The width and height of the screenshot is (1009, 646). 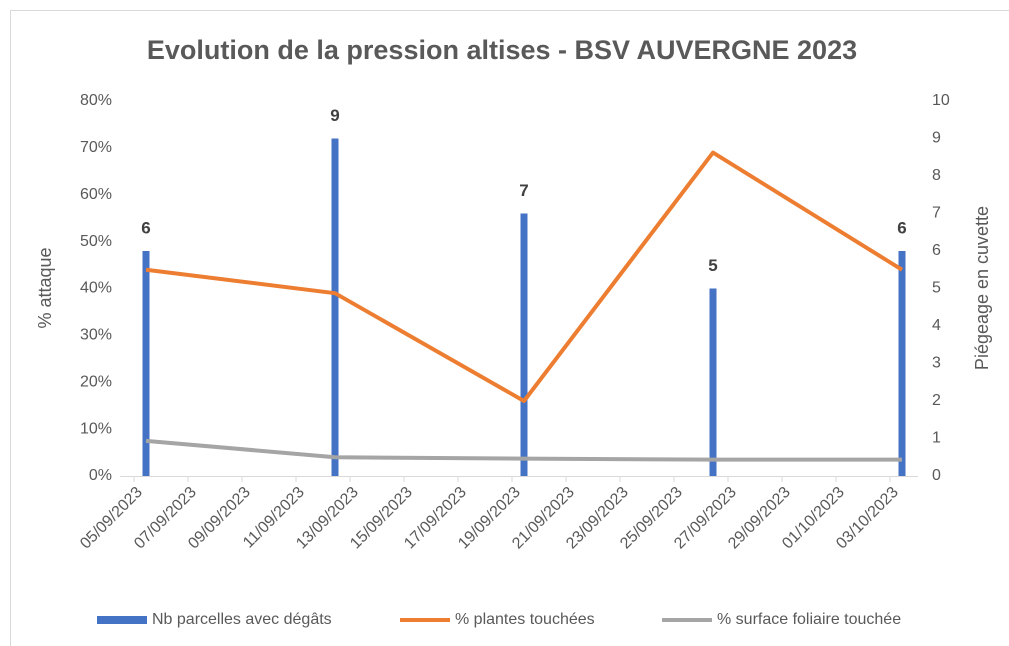 What do you see at coordinates (96, 288) in the screenshot?
I see `y-tick-label: 40%` at bounding box center [96, 288].